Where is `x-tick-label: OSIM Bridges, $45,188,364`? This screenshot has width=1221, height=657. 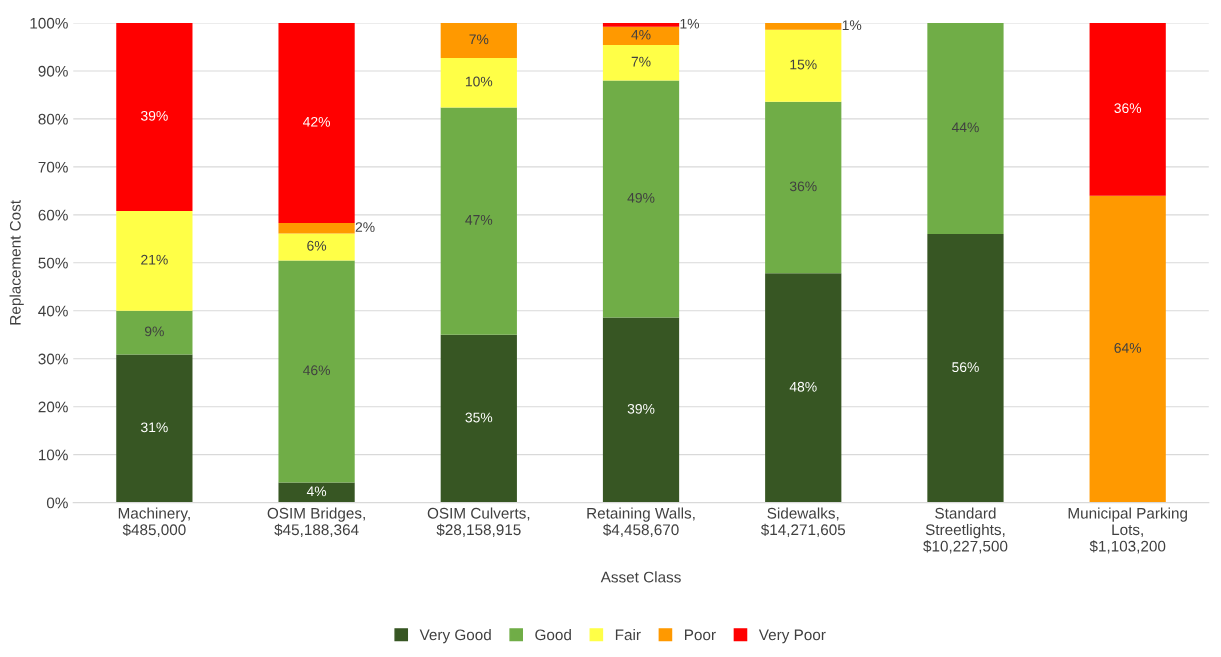
x-tick-label: OSIM Bridges, $45,188,364 is located at coordinates (316, 522).